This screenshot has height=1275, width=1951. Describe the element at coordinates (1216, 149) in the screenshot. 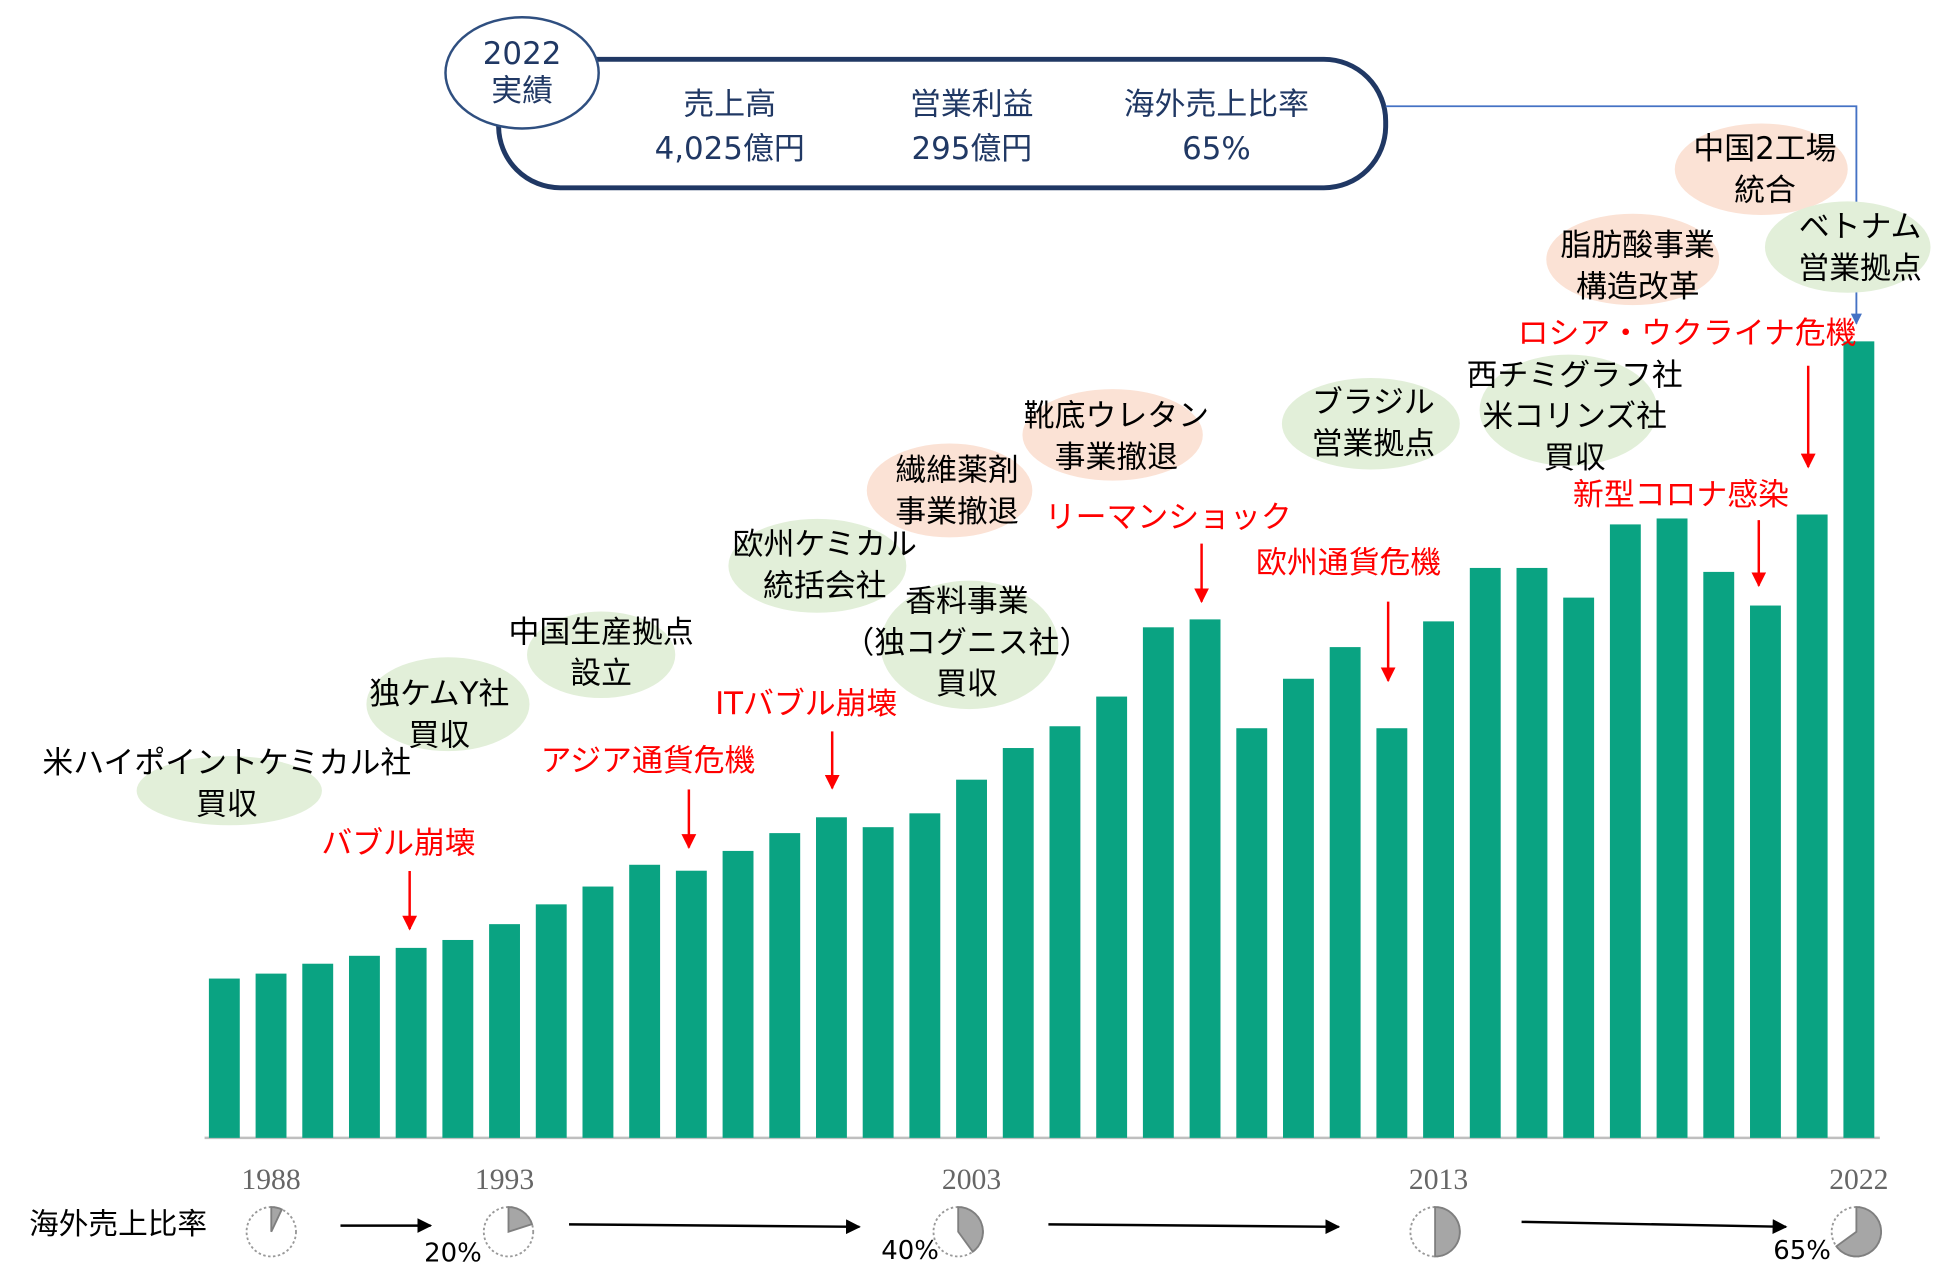

I see `summary-value: 65%` at that location.